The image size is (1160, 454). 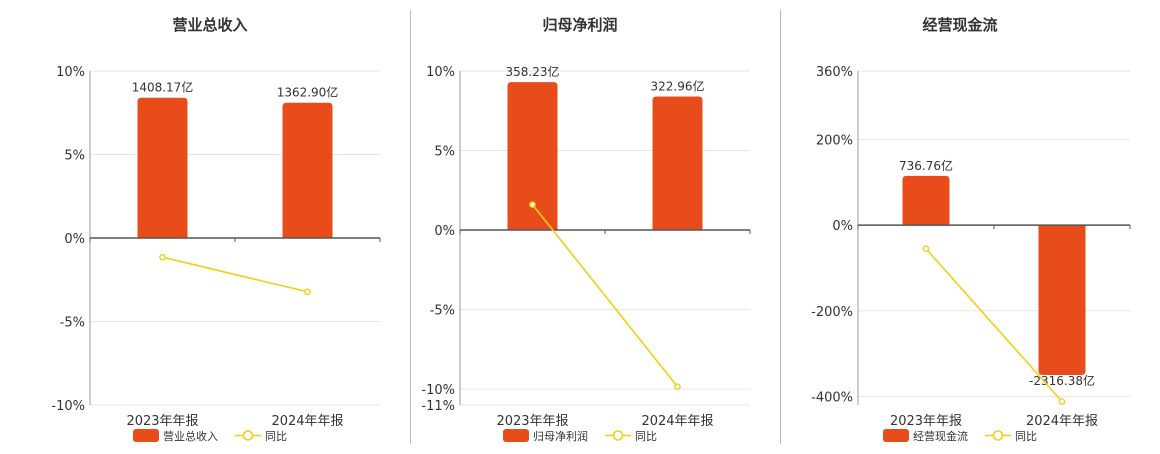 I want to click on legend-bar-label: 营业总收入, so click(x=190, y=436).